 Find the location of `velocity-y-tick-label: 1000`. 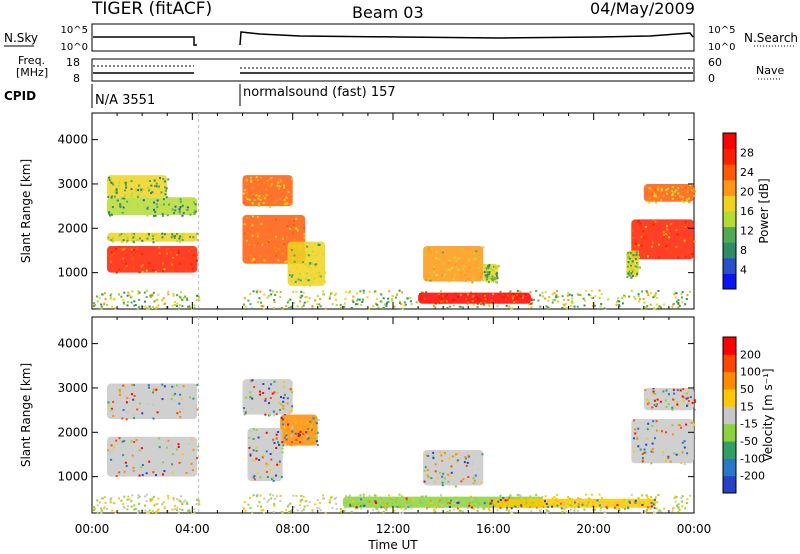

velocity-y-tick-label: 1000 is located at coordinates (72, 477).